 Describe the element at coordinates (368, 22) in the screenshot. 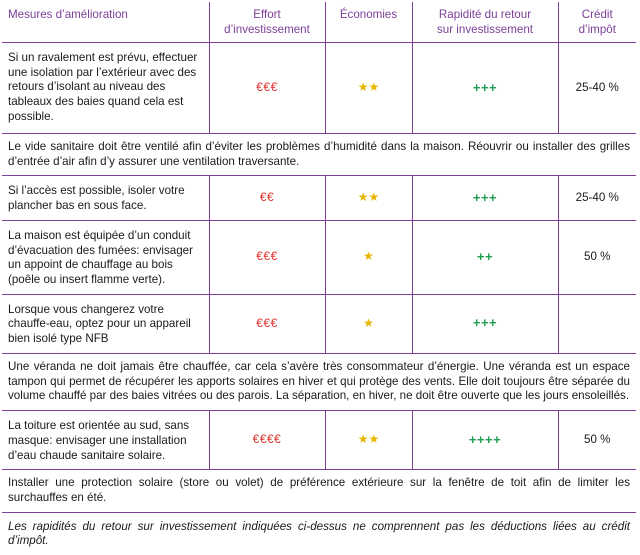

I see `header-savings: Économies` at that location.